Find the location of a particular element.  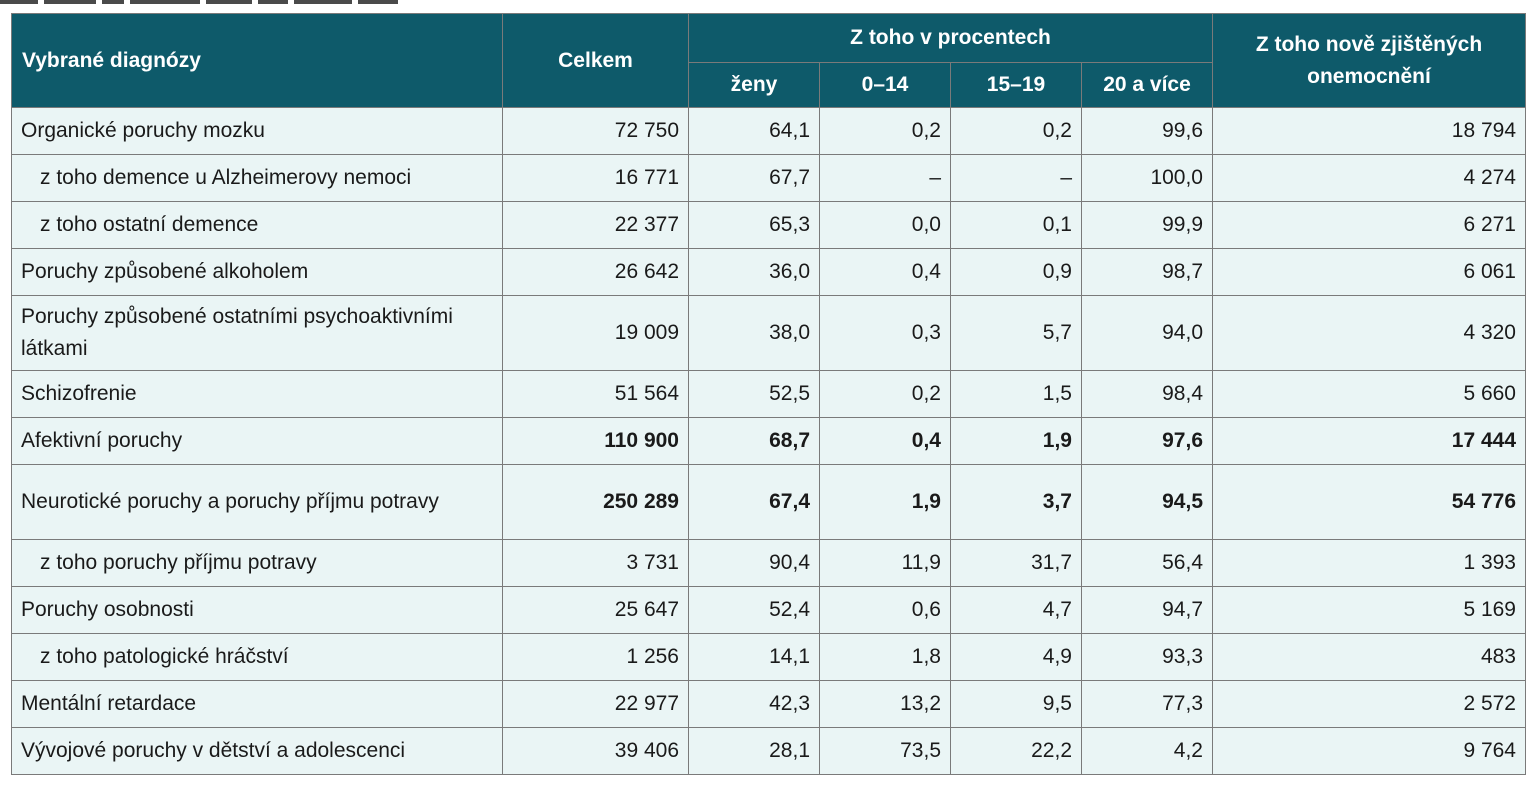

cell-age-20-plus: 100,0 is located at coordinates (1147, 178).